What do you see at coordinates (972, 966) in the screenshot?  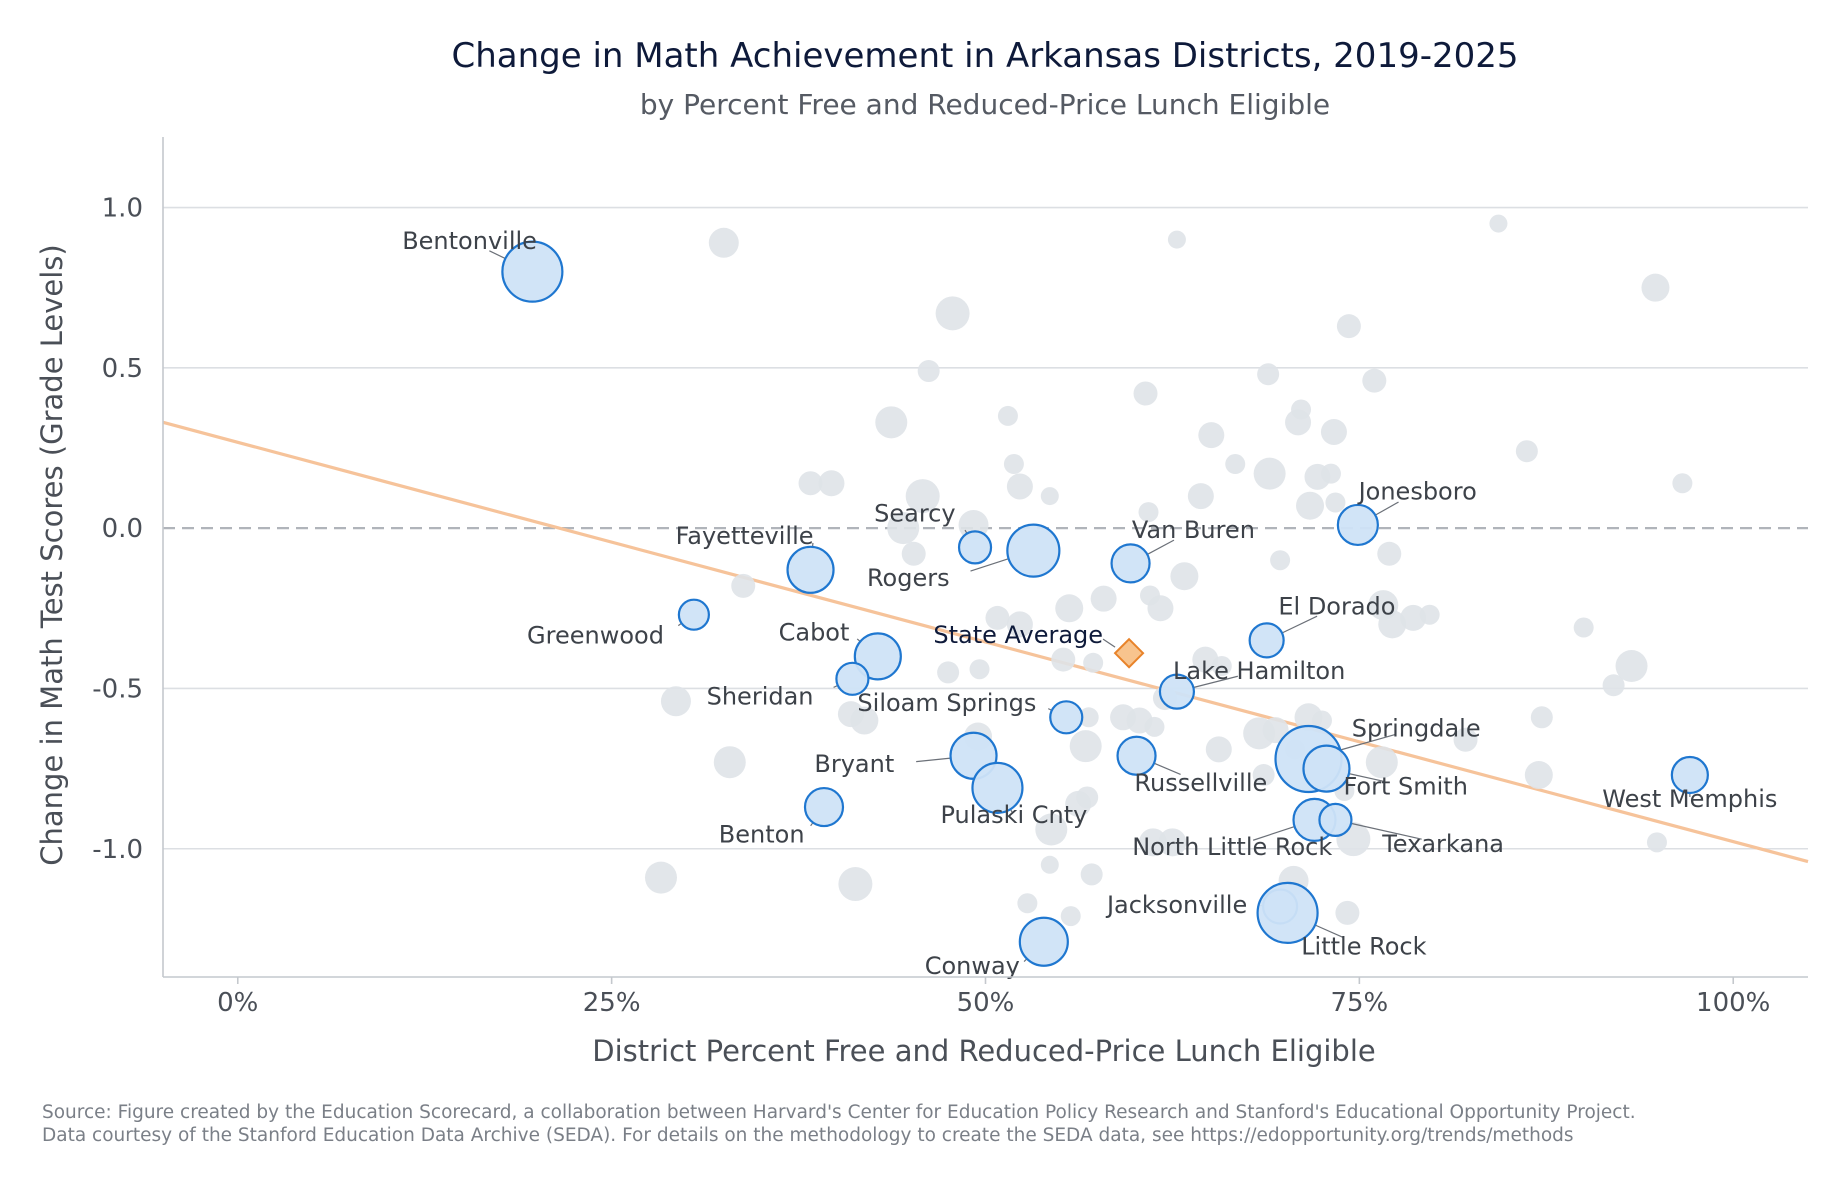 I see `district-label: Conway` at bounding box center [972, 966].